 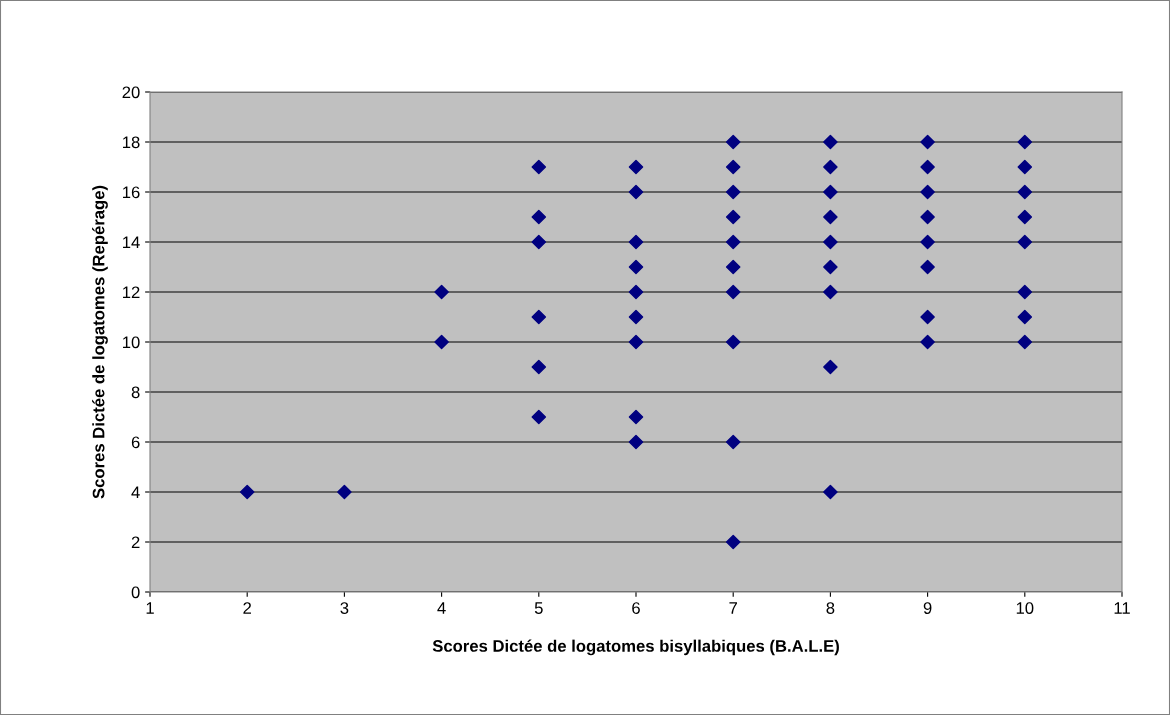 I want to click on y-tick-label: 0, so click(x=135, y=592).